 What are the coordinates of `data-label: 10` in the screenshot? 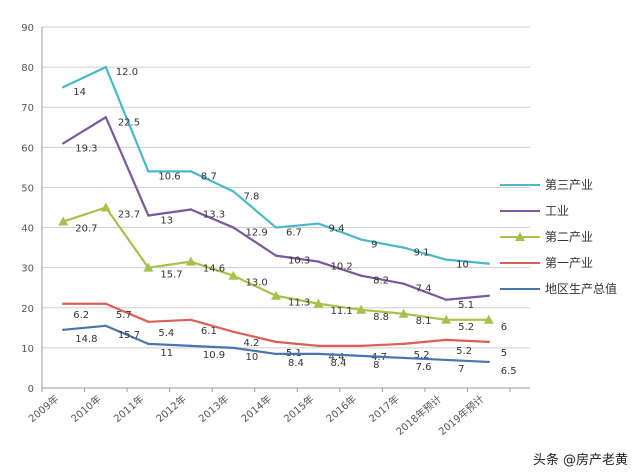 It's located at (462, 265).